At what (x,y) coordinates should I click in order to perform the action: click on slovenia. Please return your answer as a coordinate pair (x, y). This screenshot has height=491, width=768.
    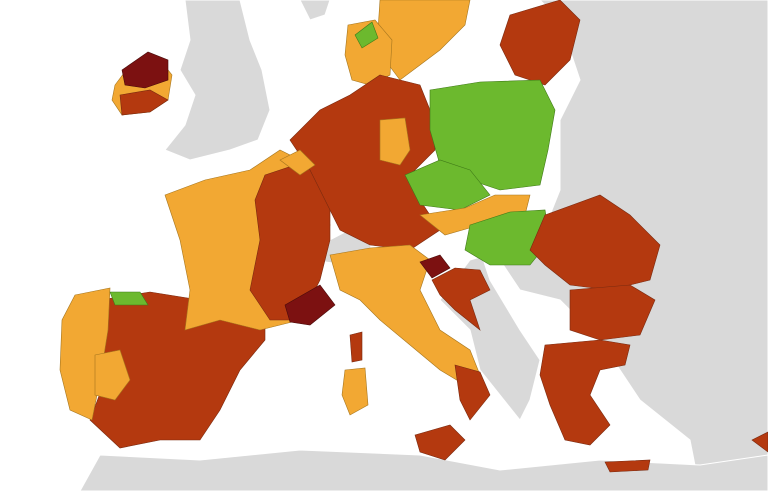
    Looking at the image, I should click on (435, 266).